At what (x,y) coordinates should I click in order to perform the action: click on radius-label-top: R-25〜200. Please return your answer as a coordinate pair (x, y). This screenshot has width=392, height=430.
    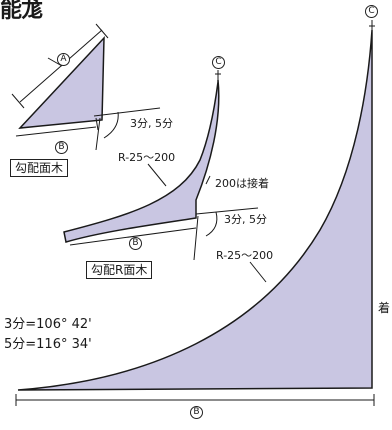
    Looking at the image, I should click on (147, 157).